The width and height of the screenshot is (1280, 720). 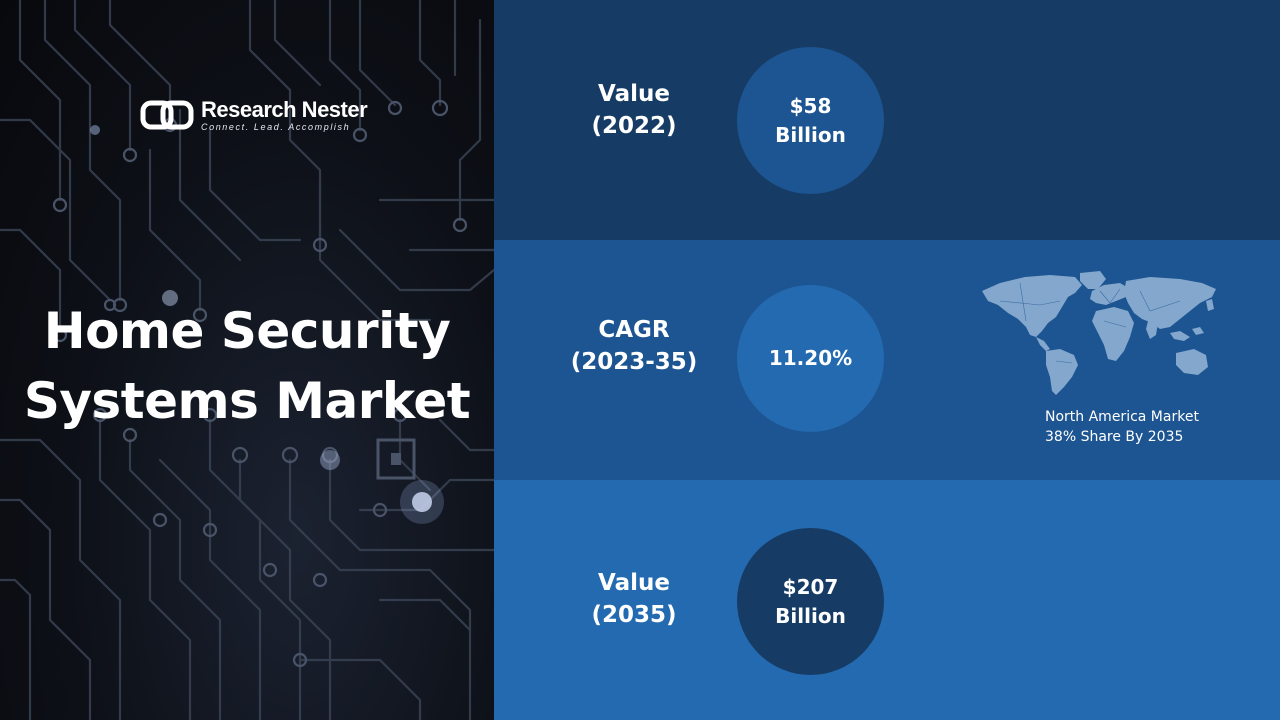 I want to click on stat-label: Value (2022), so click(x=634, y=110).